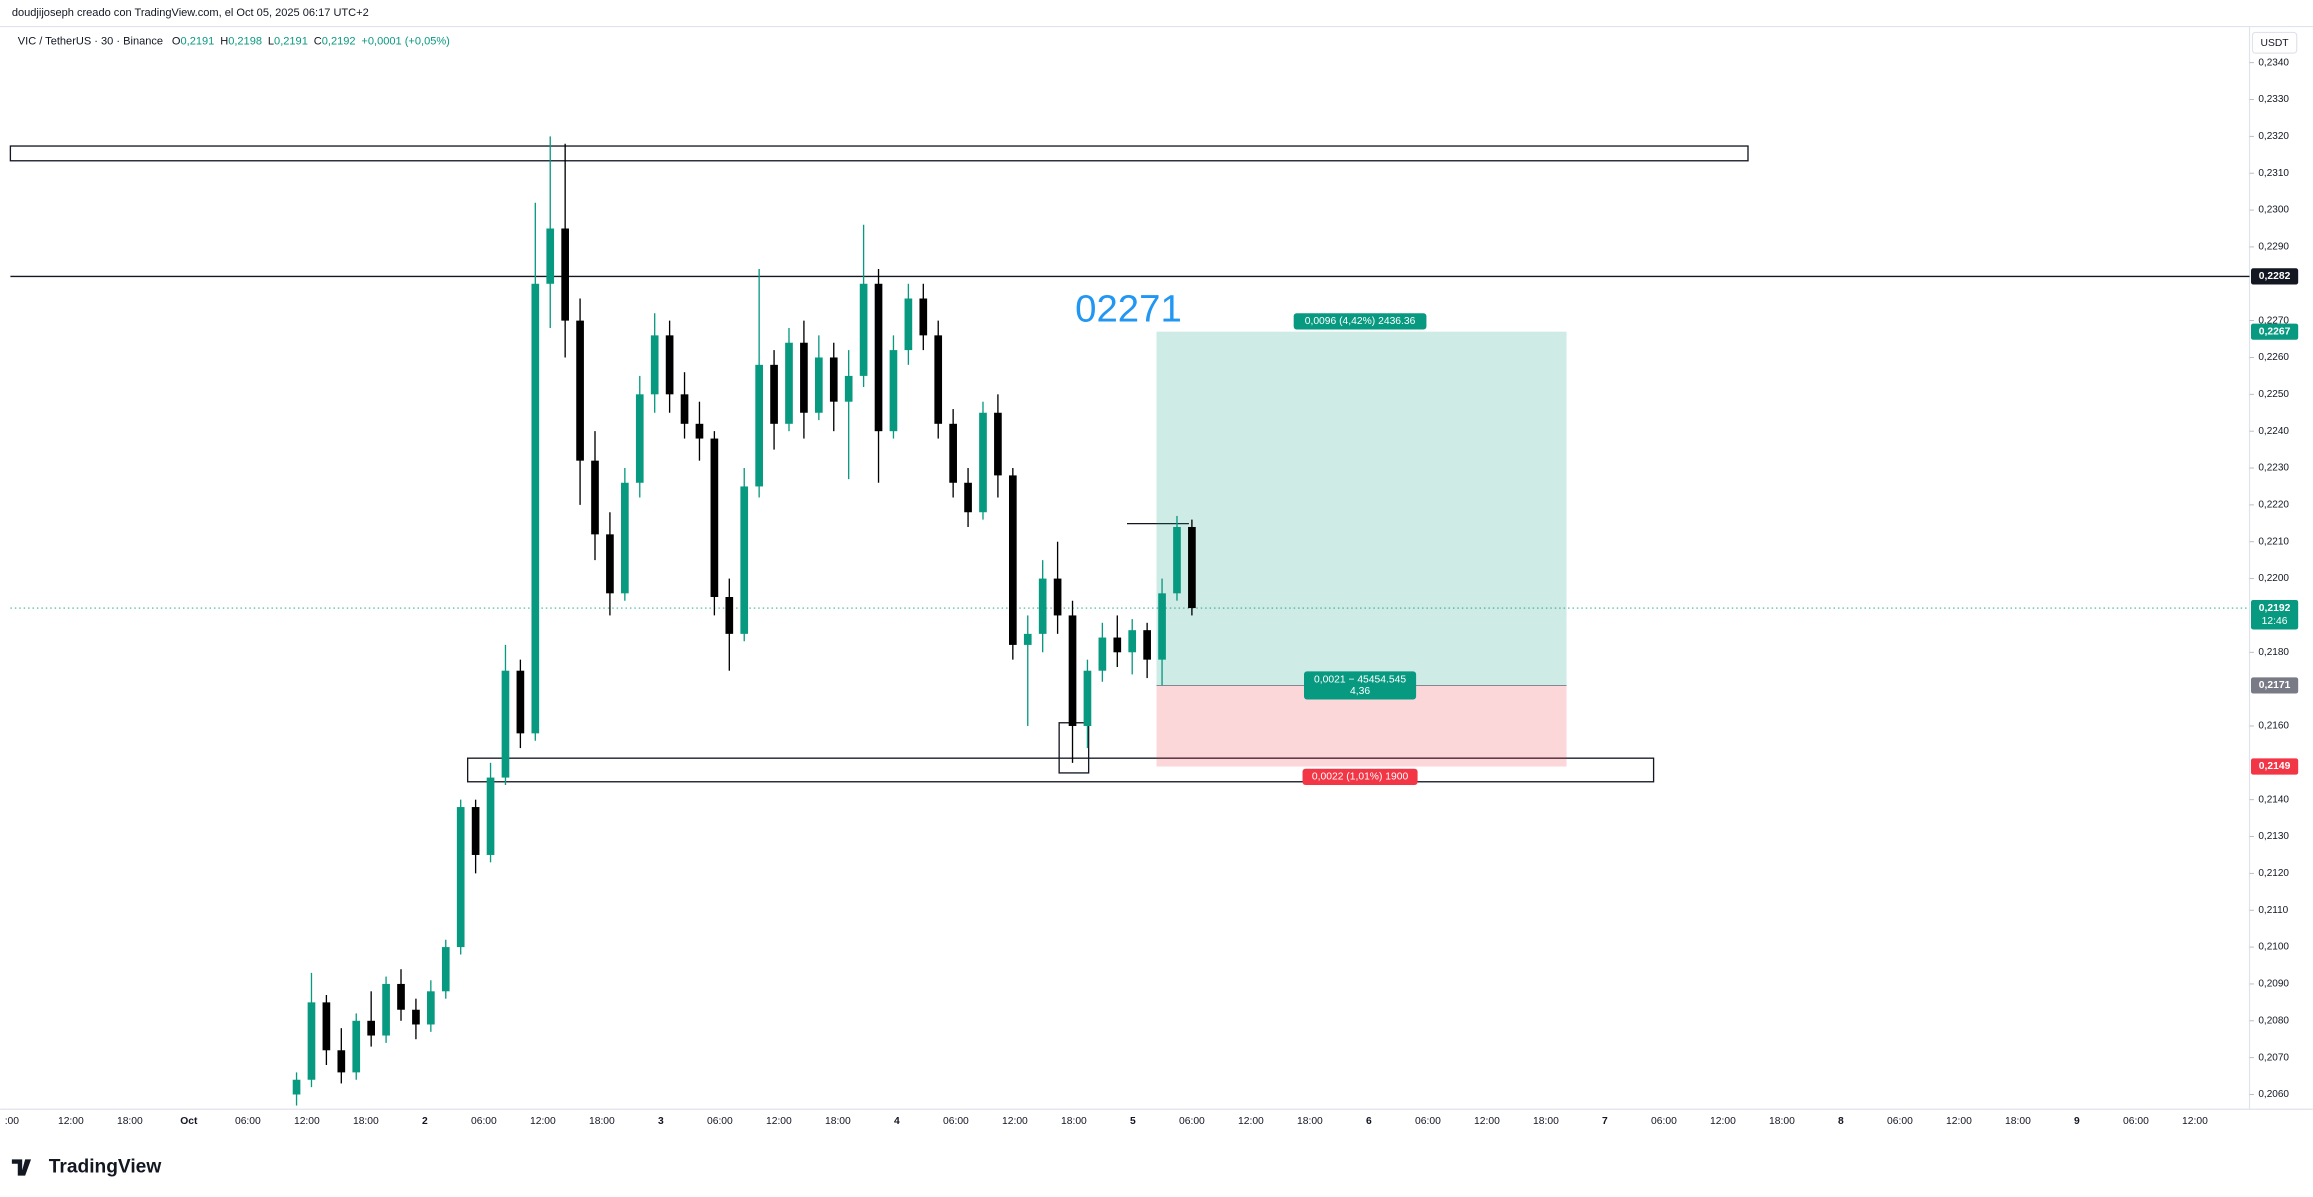 The width and height of the screenshot is (2313, 1197). I want to click on legend-text: 0,2198, so click(245, 41).